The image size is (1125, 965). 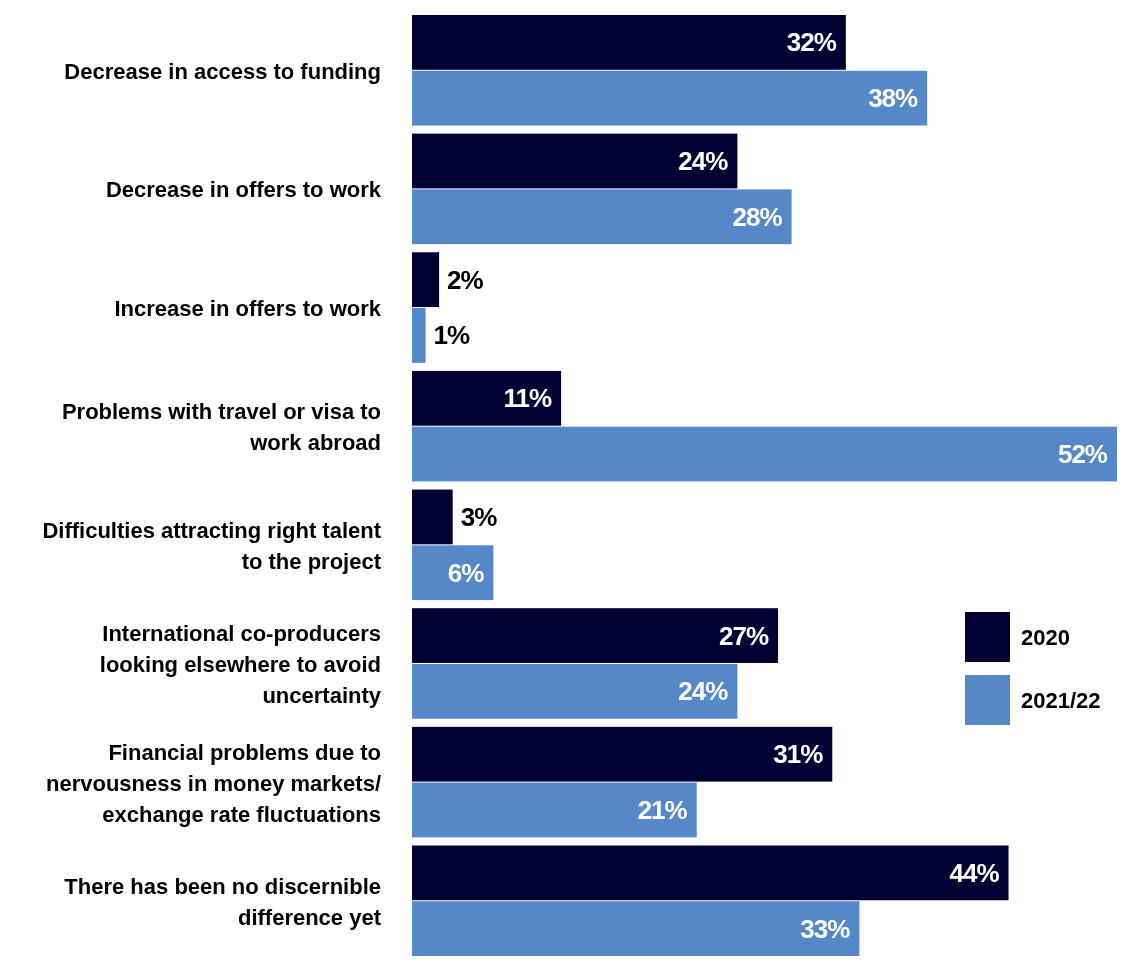 I want to click on data-label: 52%, so click(x=1082, y=454).